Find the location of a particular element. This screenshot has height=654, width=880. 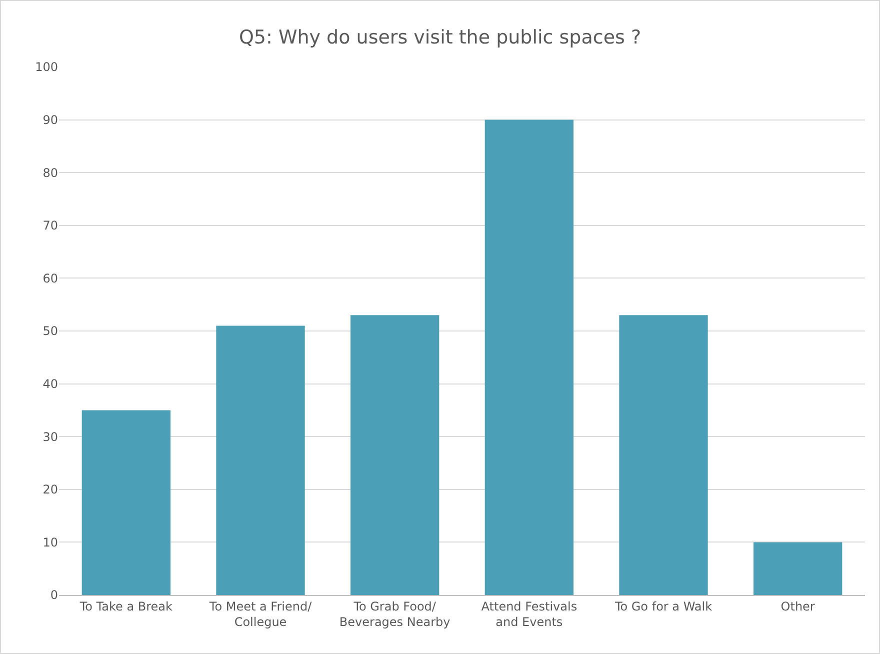

y-tick-label: 30 is located at coordinates (50, 437).